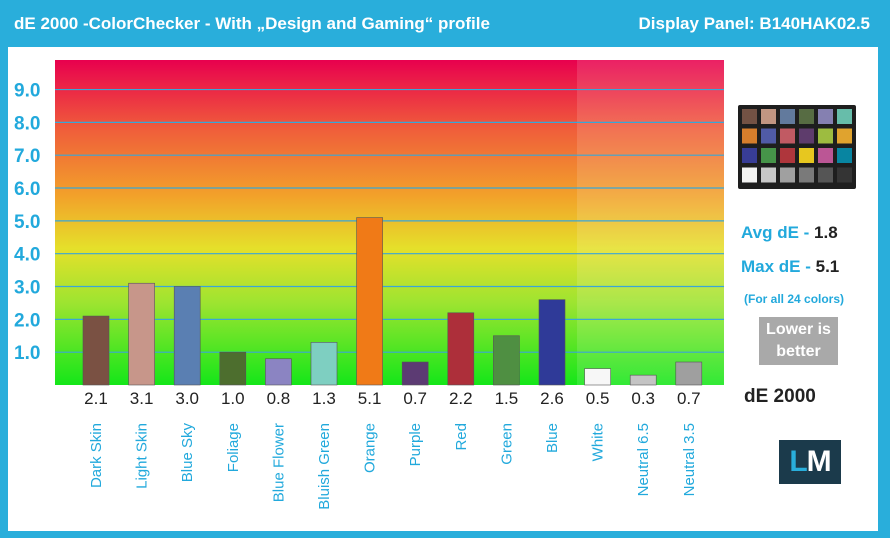 This screenshot has width=890, height=538. Describe the element at coordinates (794, 299) in the screenshot. I see `all-colors-note: (For all 24 colors)` at that location.